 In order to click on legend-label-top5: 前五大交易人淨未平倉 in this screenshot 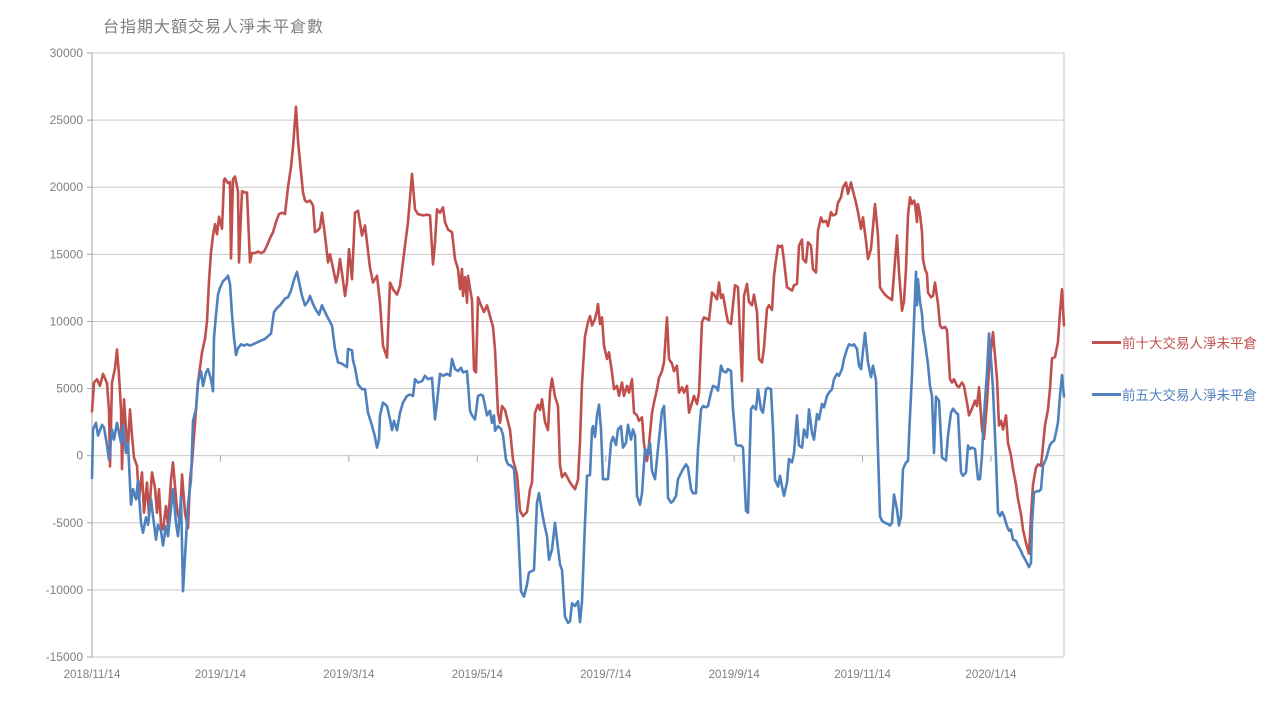, I will do `click(1189, 395)`.